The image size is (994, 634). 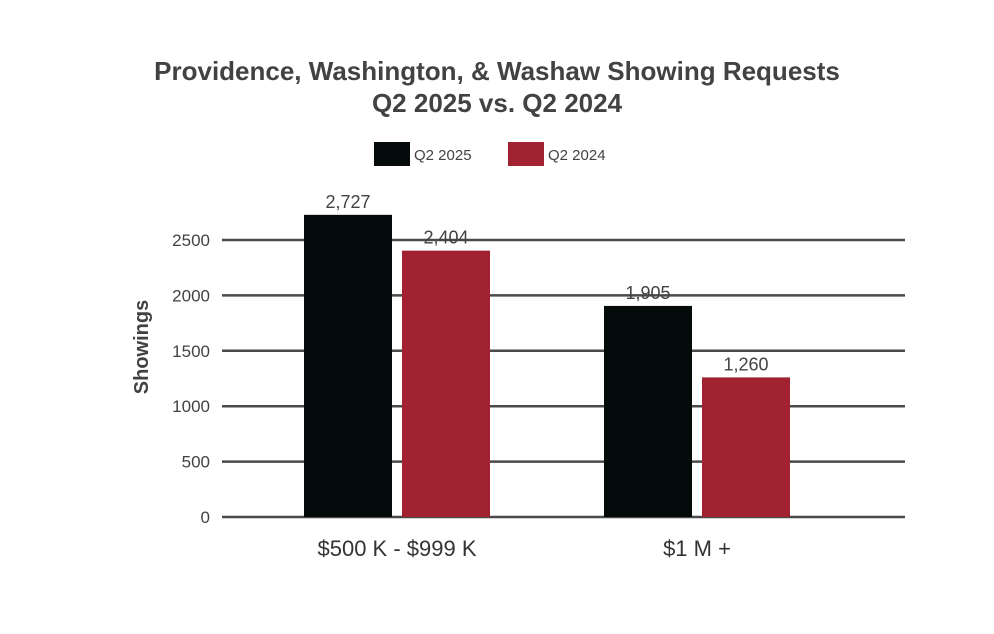 What do you see at coordinates (191, 295) in the screenshot?
I see `y-tick-label: 2000` at bounding box center [191, 295].